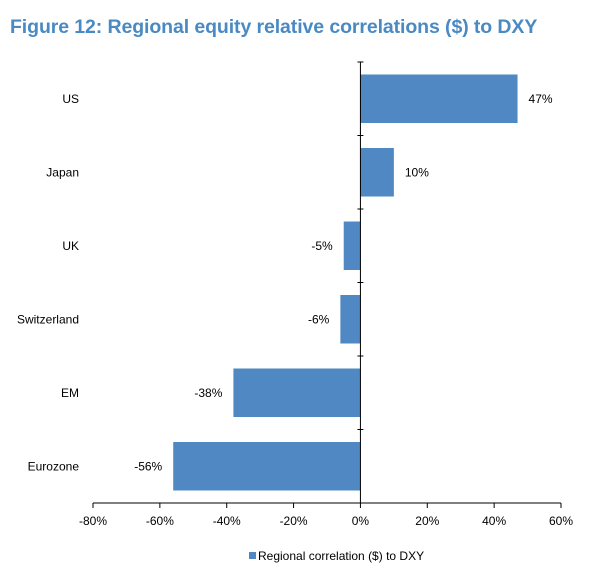 The width and height of the screenshot is (597, 580). Describe the element at coordinates (252, 555) in the screenshot. I see `legend-swatch` at that location.